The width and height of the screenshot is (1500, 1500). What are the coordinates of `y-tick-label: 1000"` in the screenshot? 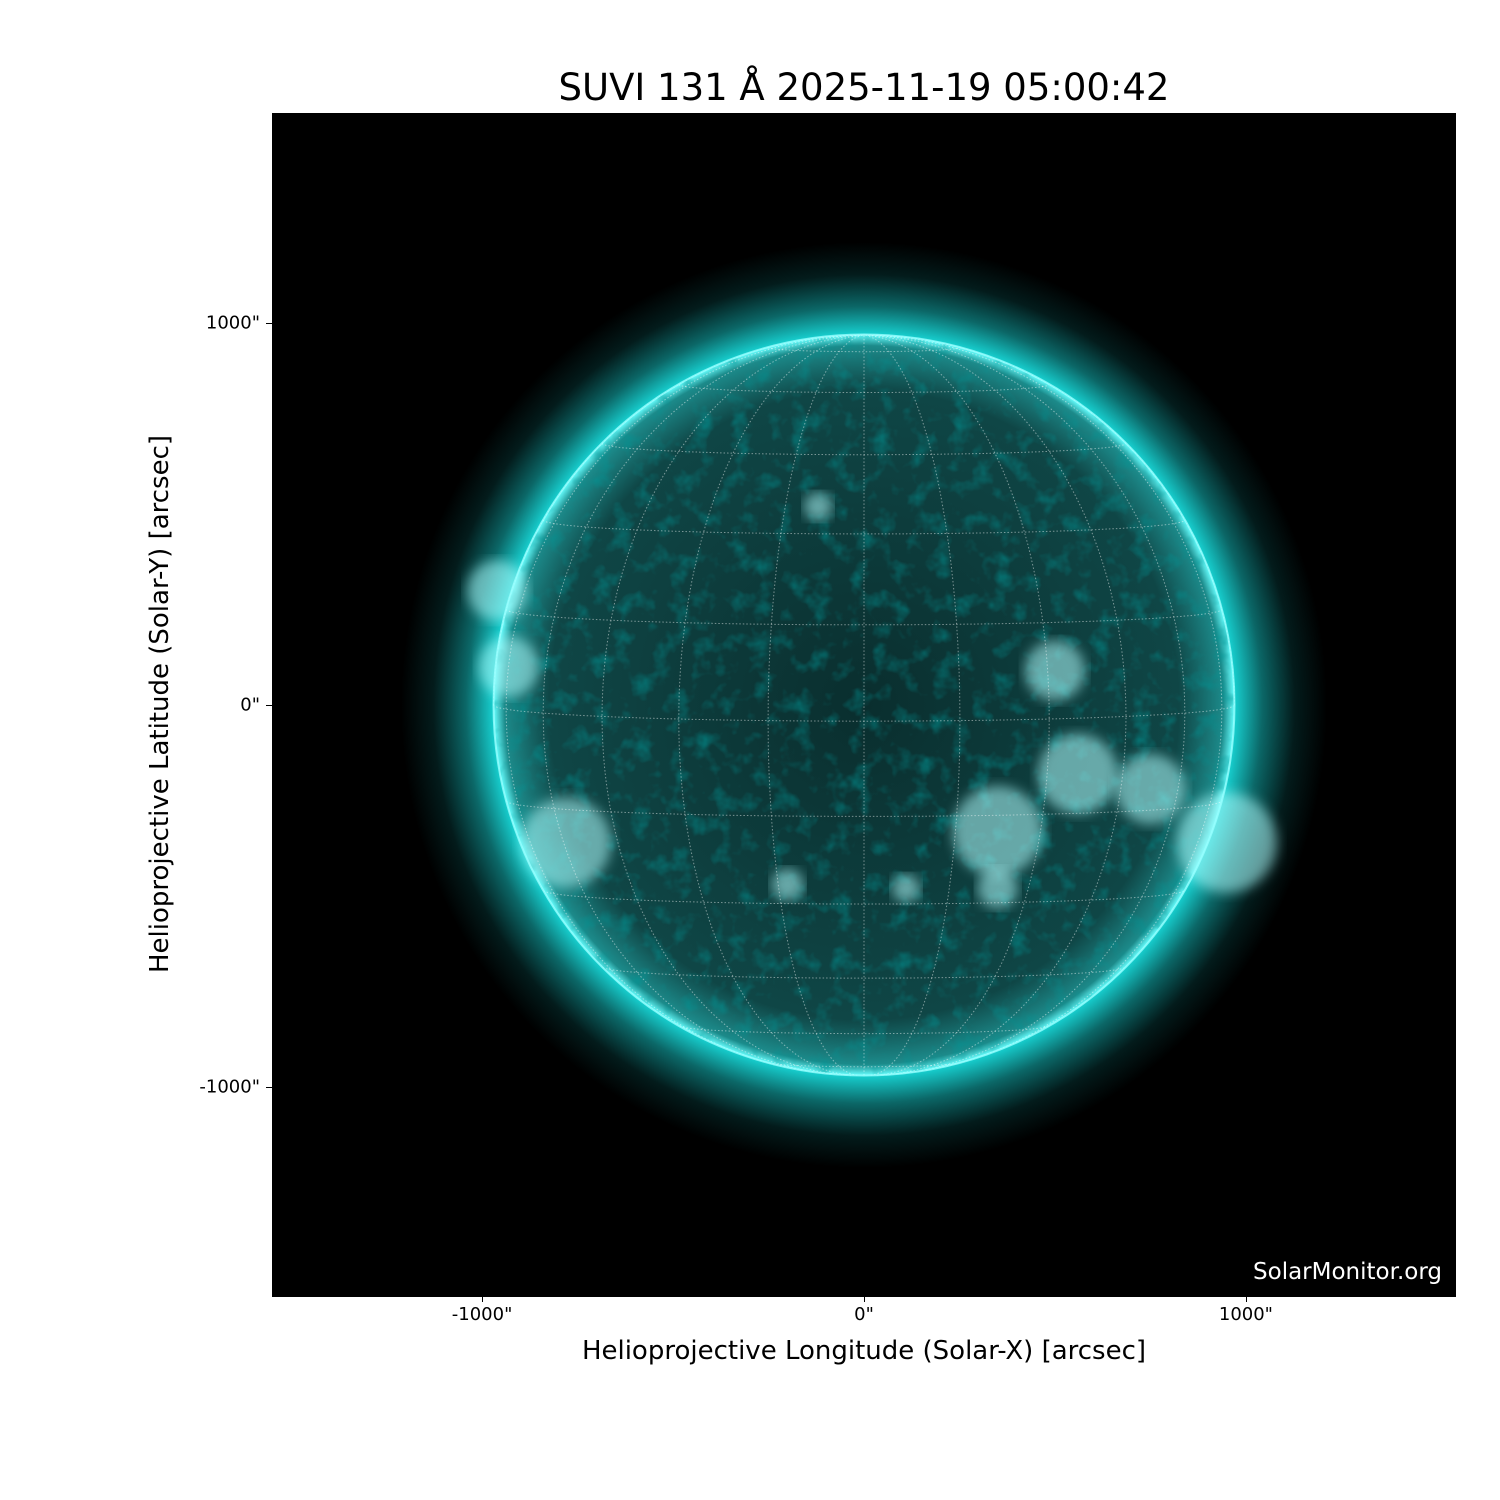 It's located at (232, 323).